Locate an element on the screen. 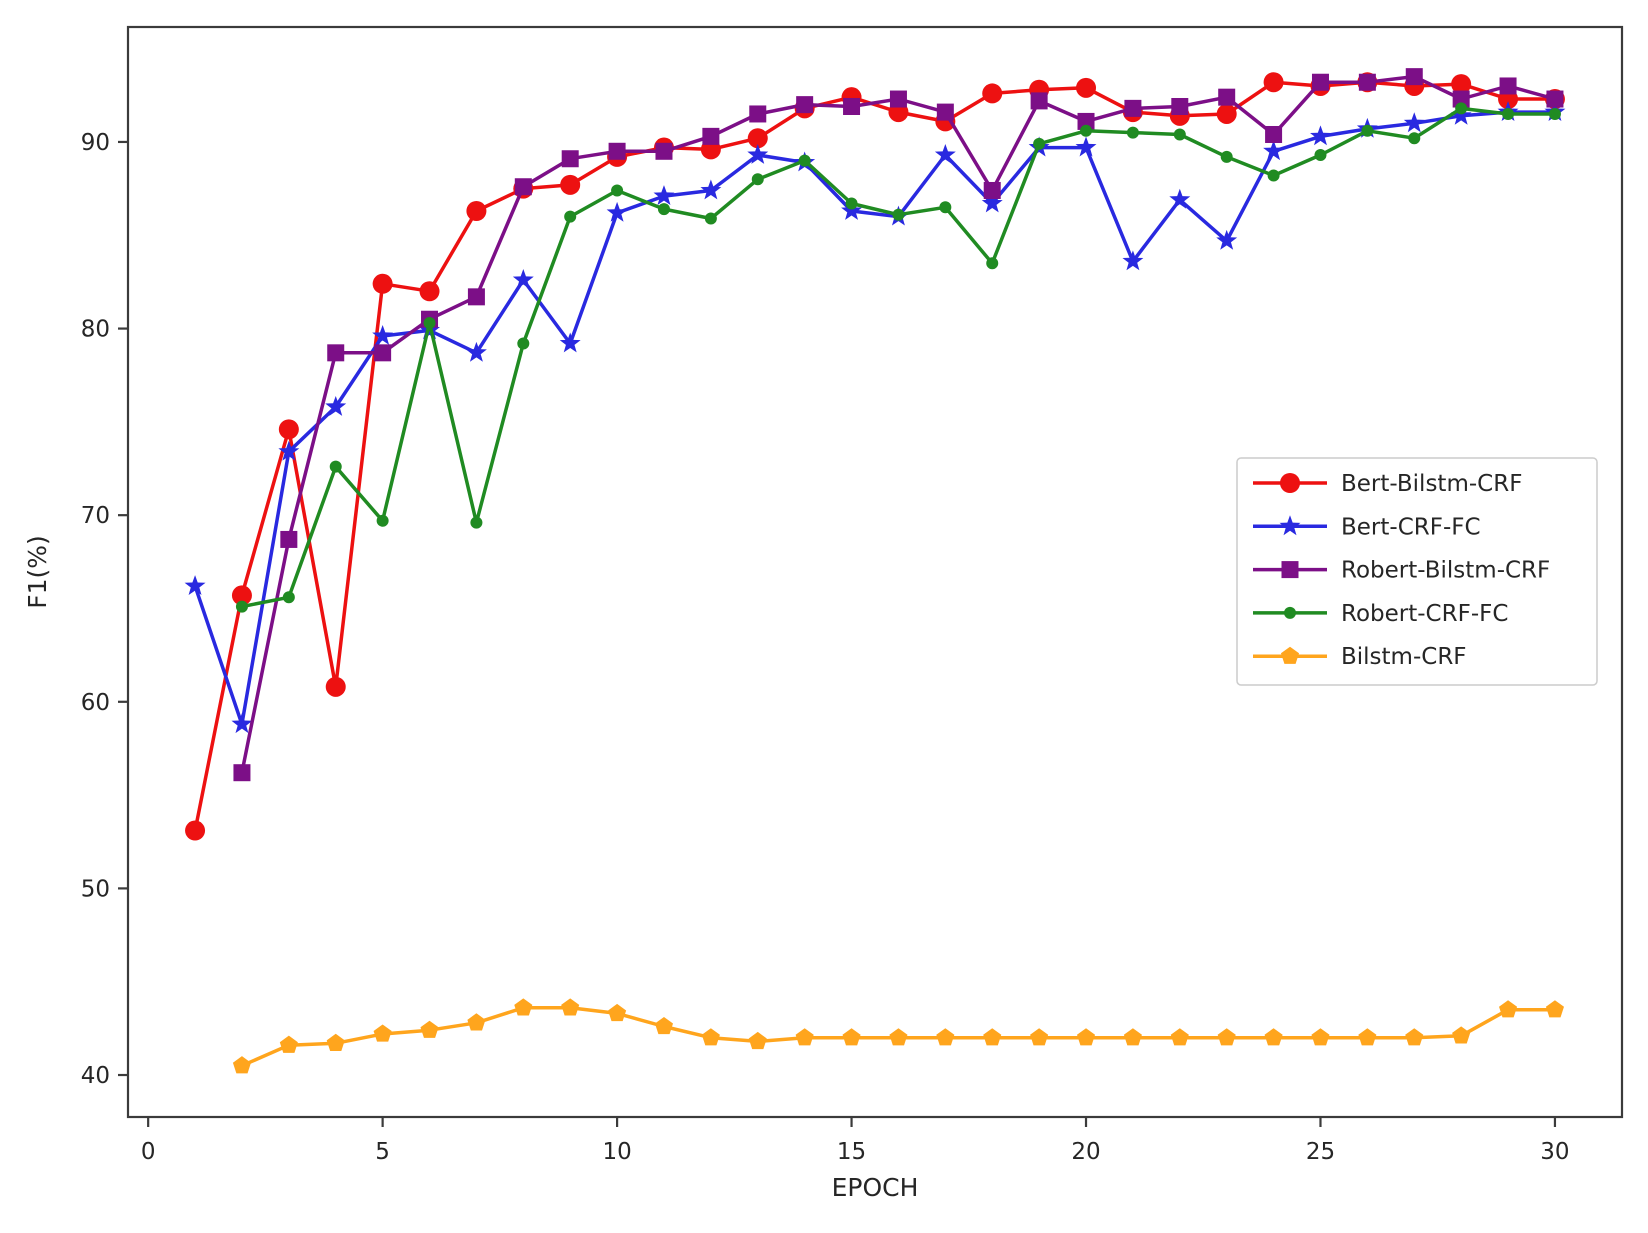 The height and width of the screenshot is (1233, 1648). series-Bilstm-CRF is located at coordinates (898, 1036).